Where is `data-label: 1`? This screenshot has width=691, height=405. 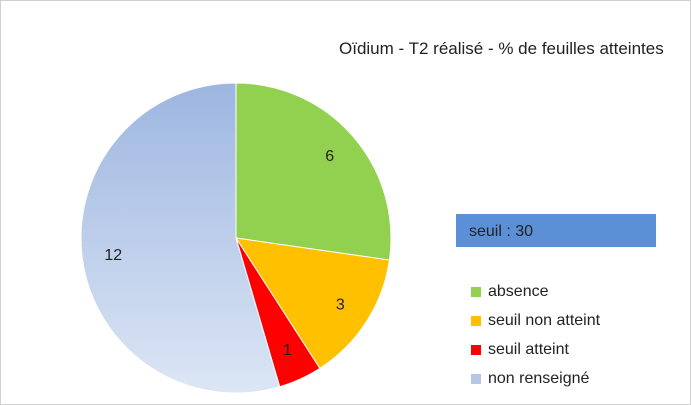
data-label: 1 is located at coordinates (287, 350).